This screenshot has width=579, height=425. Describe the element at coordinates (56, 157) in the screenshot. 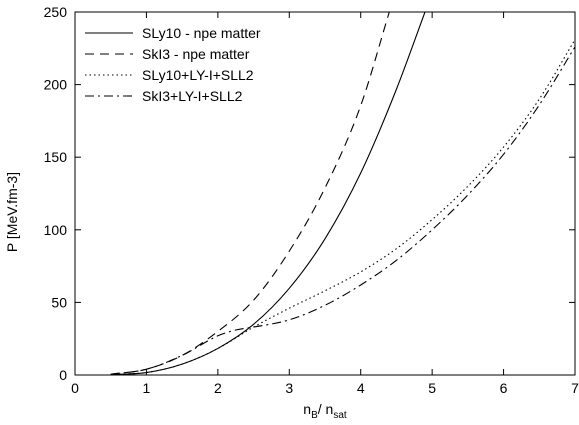

I see `y-tick-label: 150` at that location.